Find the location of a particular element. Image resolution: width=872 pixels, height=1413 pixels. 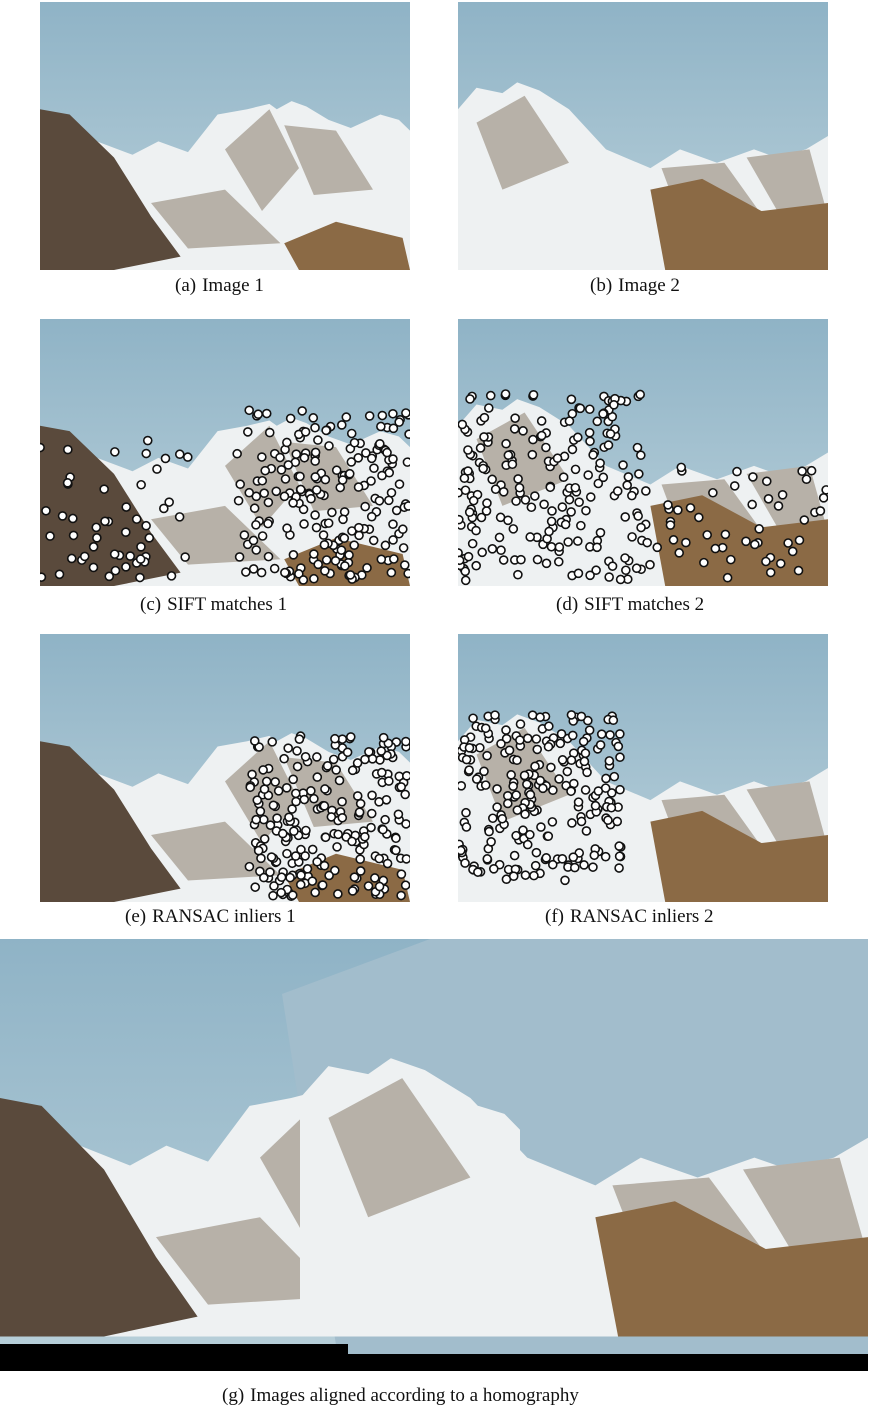

caption-f-label: (f) is located at coordinates (554, 916).